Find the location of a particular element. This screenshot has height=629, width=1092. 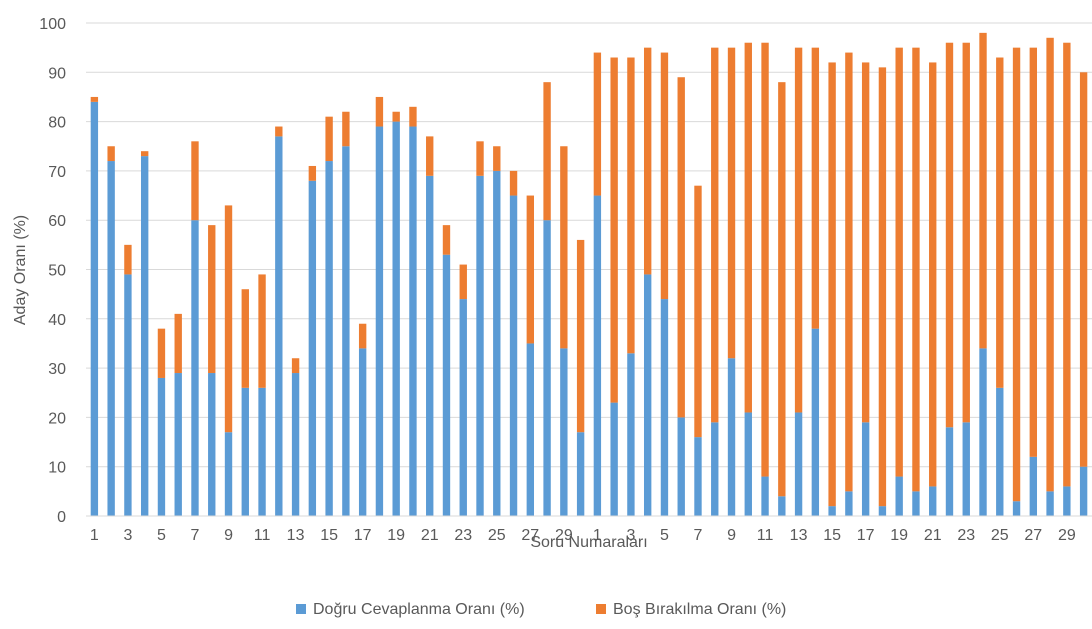

y-axis-title: Aday Oranı (%) is located at coordinates (20, 270).